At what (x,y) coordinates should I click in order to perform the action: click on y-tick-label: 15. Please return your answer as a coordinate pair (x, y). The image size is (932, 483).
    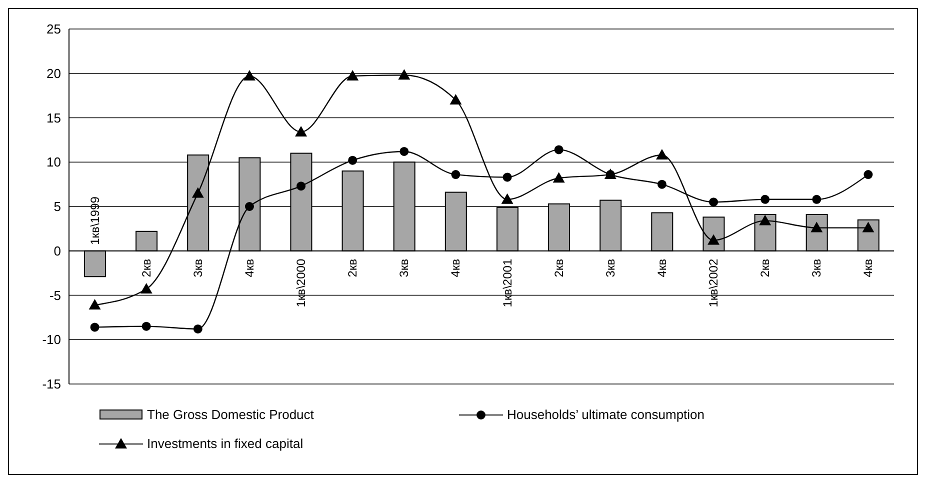
    Looking at the image, I should click on (53, 118).